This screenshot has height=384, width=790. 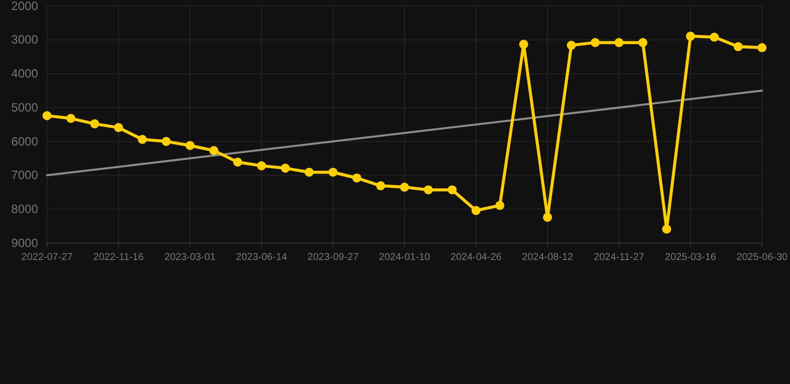 What do you see at coordinates (24, 243) in the screenshot?
I see `y-tick-label: 9000` at bounding box center [24, 243].